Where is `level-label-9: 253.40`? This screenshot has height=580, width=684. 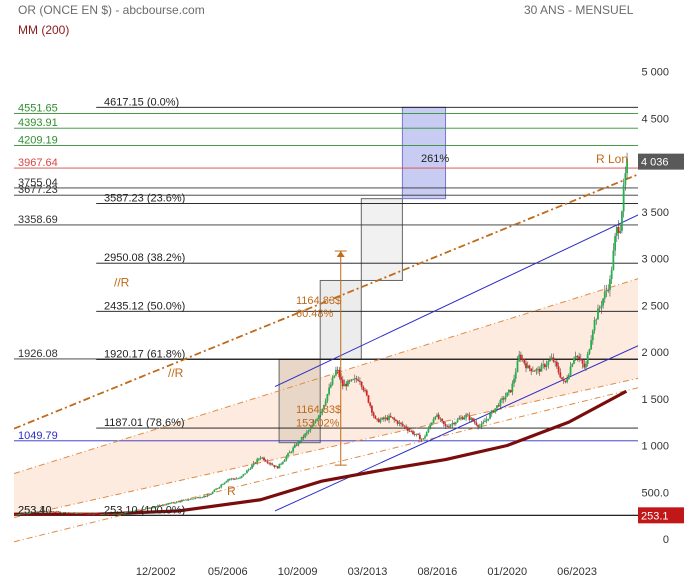 level-label-9: 253.40 is located at coordinates (35, 510).